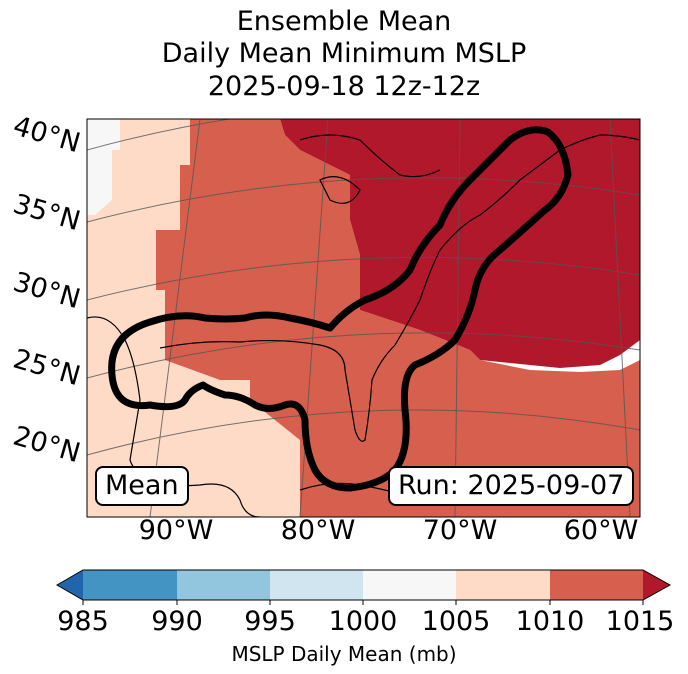  What do you see at coordinates (656, 585) in the screenshot?
I see `colorbar-above-arrow` at bounding box center [656, 585].